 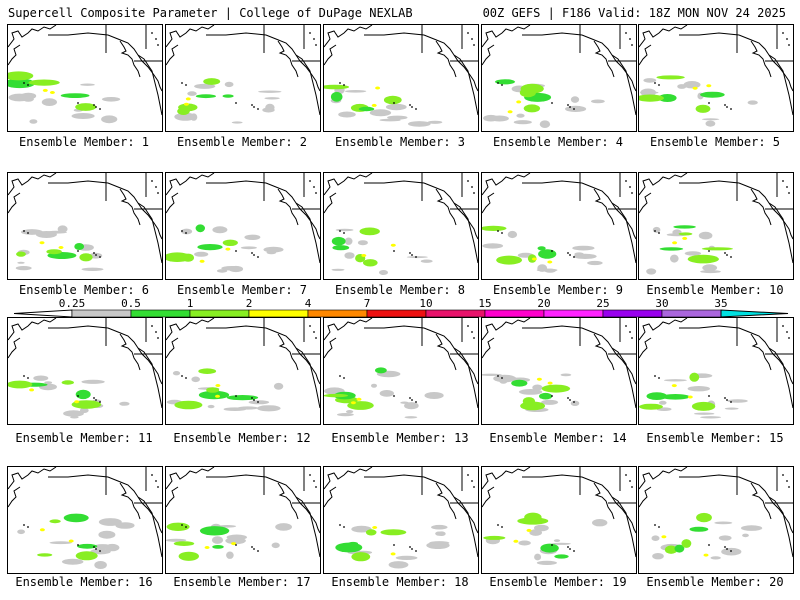 What do you see at coordinates (84, 142) in the screenshot?
I see `member-caption: Ensemble Member: 1` at bounding box center [84, 142].